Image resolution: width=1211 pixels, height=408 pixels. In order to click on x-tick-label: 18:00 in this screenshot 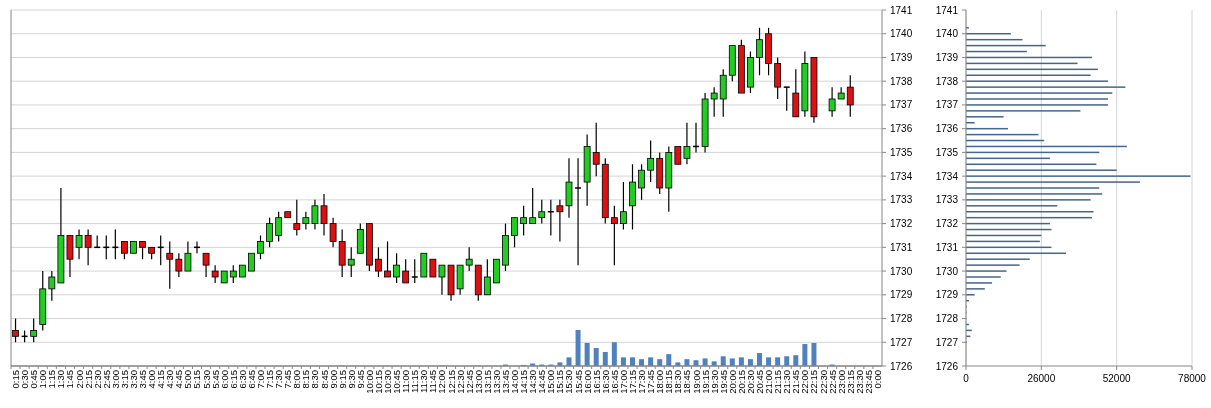, I will do `click(660, 382)`.